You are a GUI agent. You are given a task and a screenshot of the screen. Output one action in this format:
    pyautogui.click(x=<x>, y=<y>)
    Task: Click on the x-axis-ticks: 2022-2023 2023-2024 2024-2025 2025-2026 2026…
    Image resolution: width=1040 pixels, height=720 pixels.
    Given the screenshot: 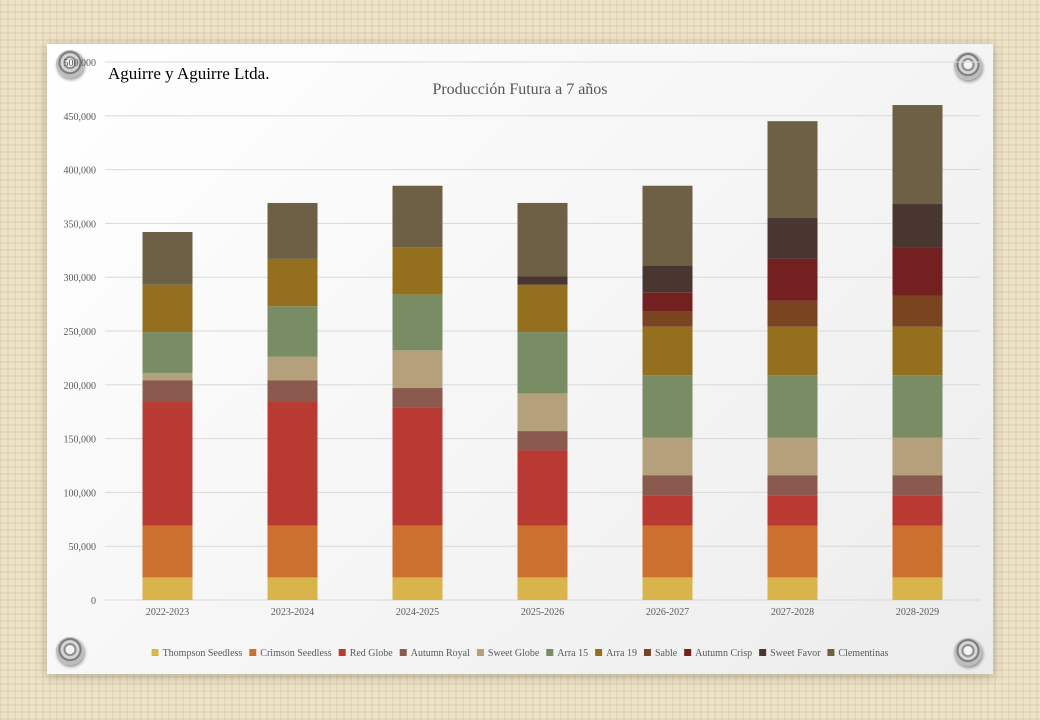 What is the action you would take?
    pyautogui.click(x=542, y=612)
    